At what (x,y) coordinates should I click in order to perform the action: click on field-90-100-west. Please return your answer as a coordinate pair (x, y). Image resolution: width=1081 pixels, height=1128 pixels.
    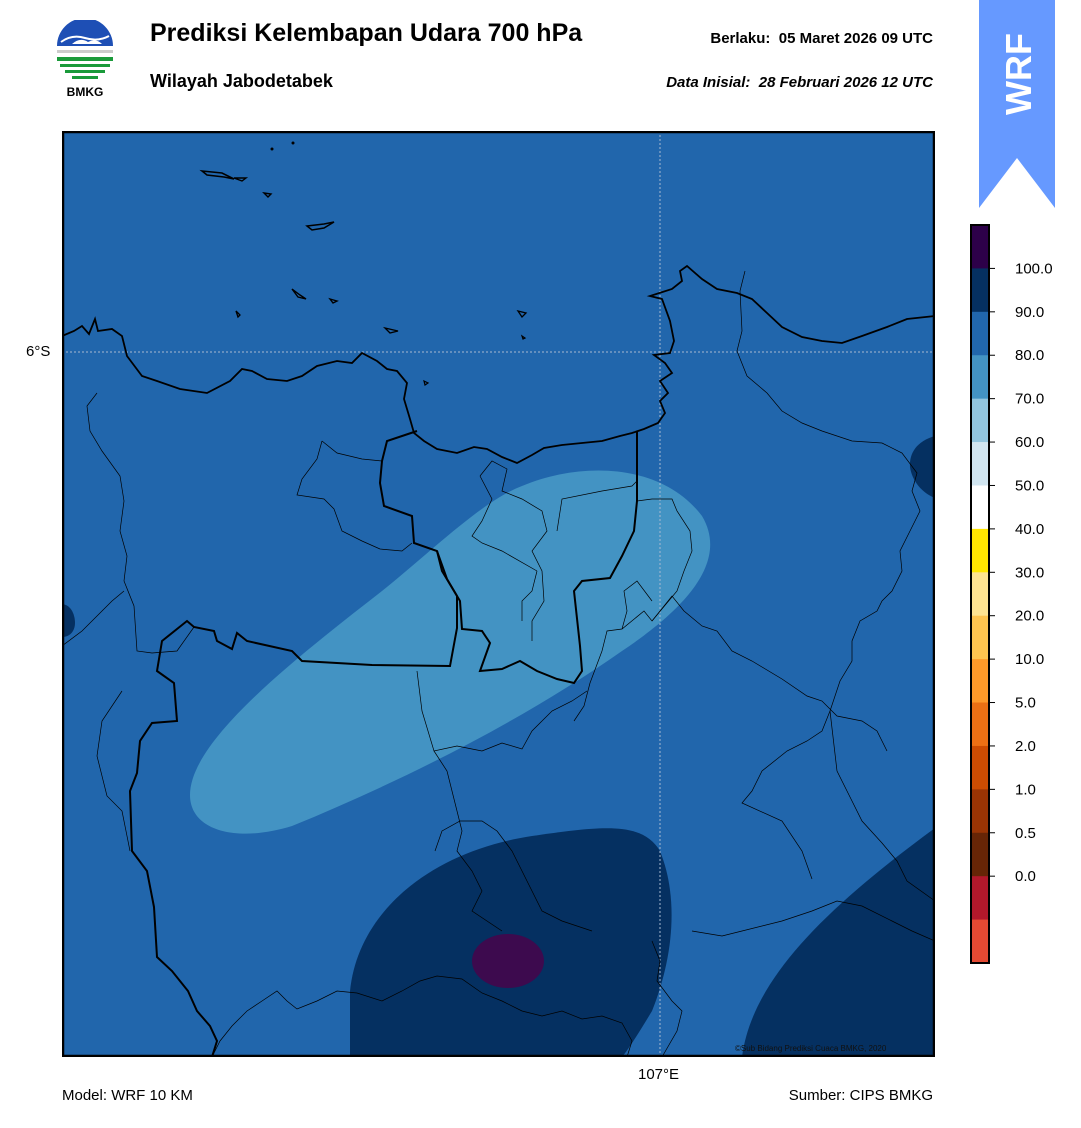
    Looking at the image, I should click on (68, 620).